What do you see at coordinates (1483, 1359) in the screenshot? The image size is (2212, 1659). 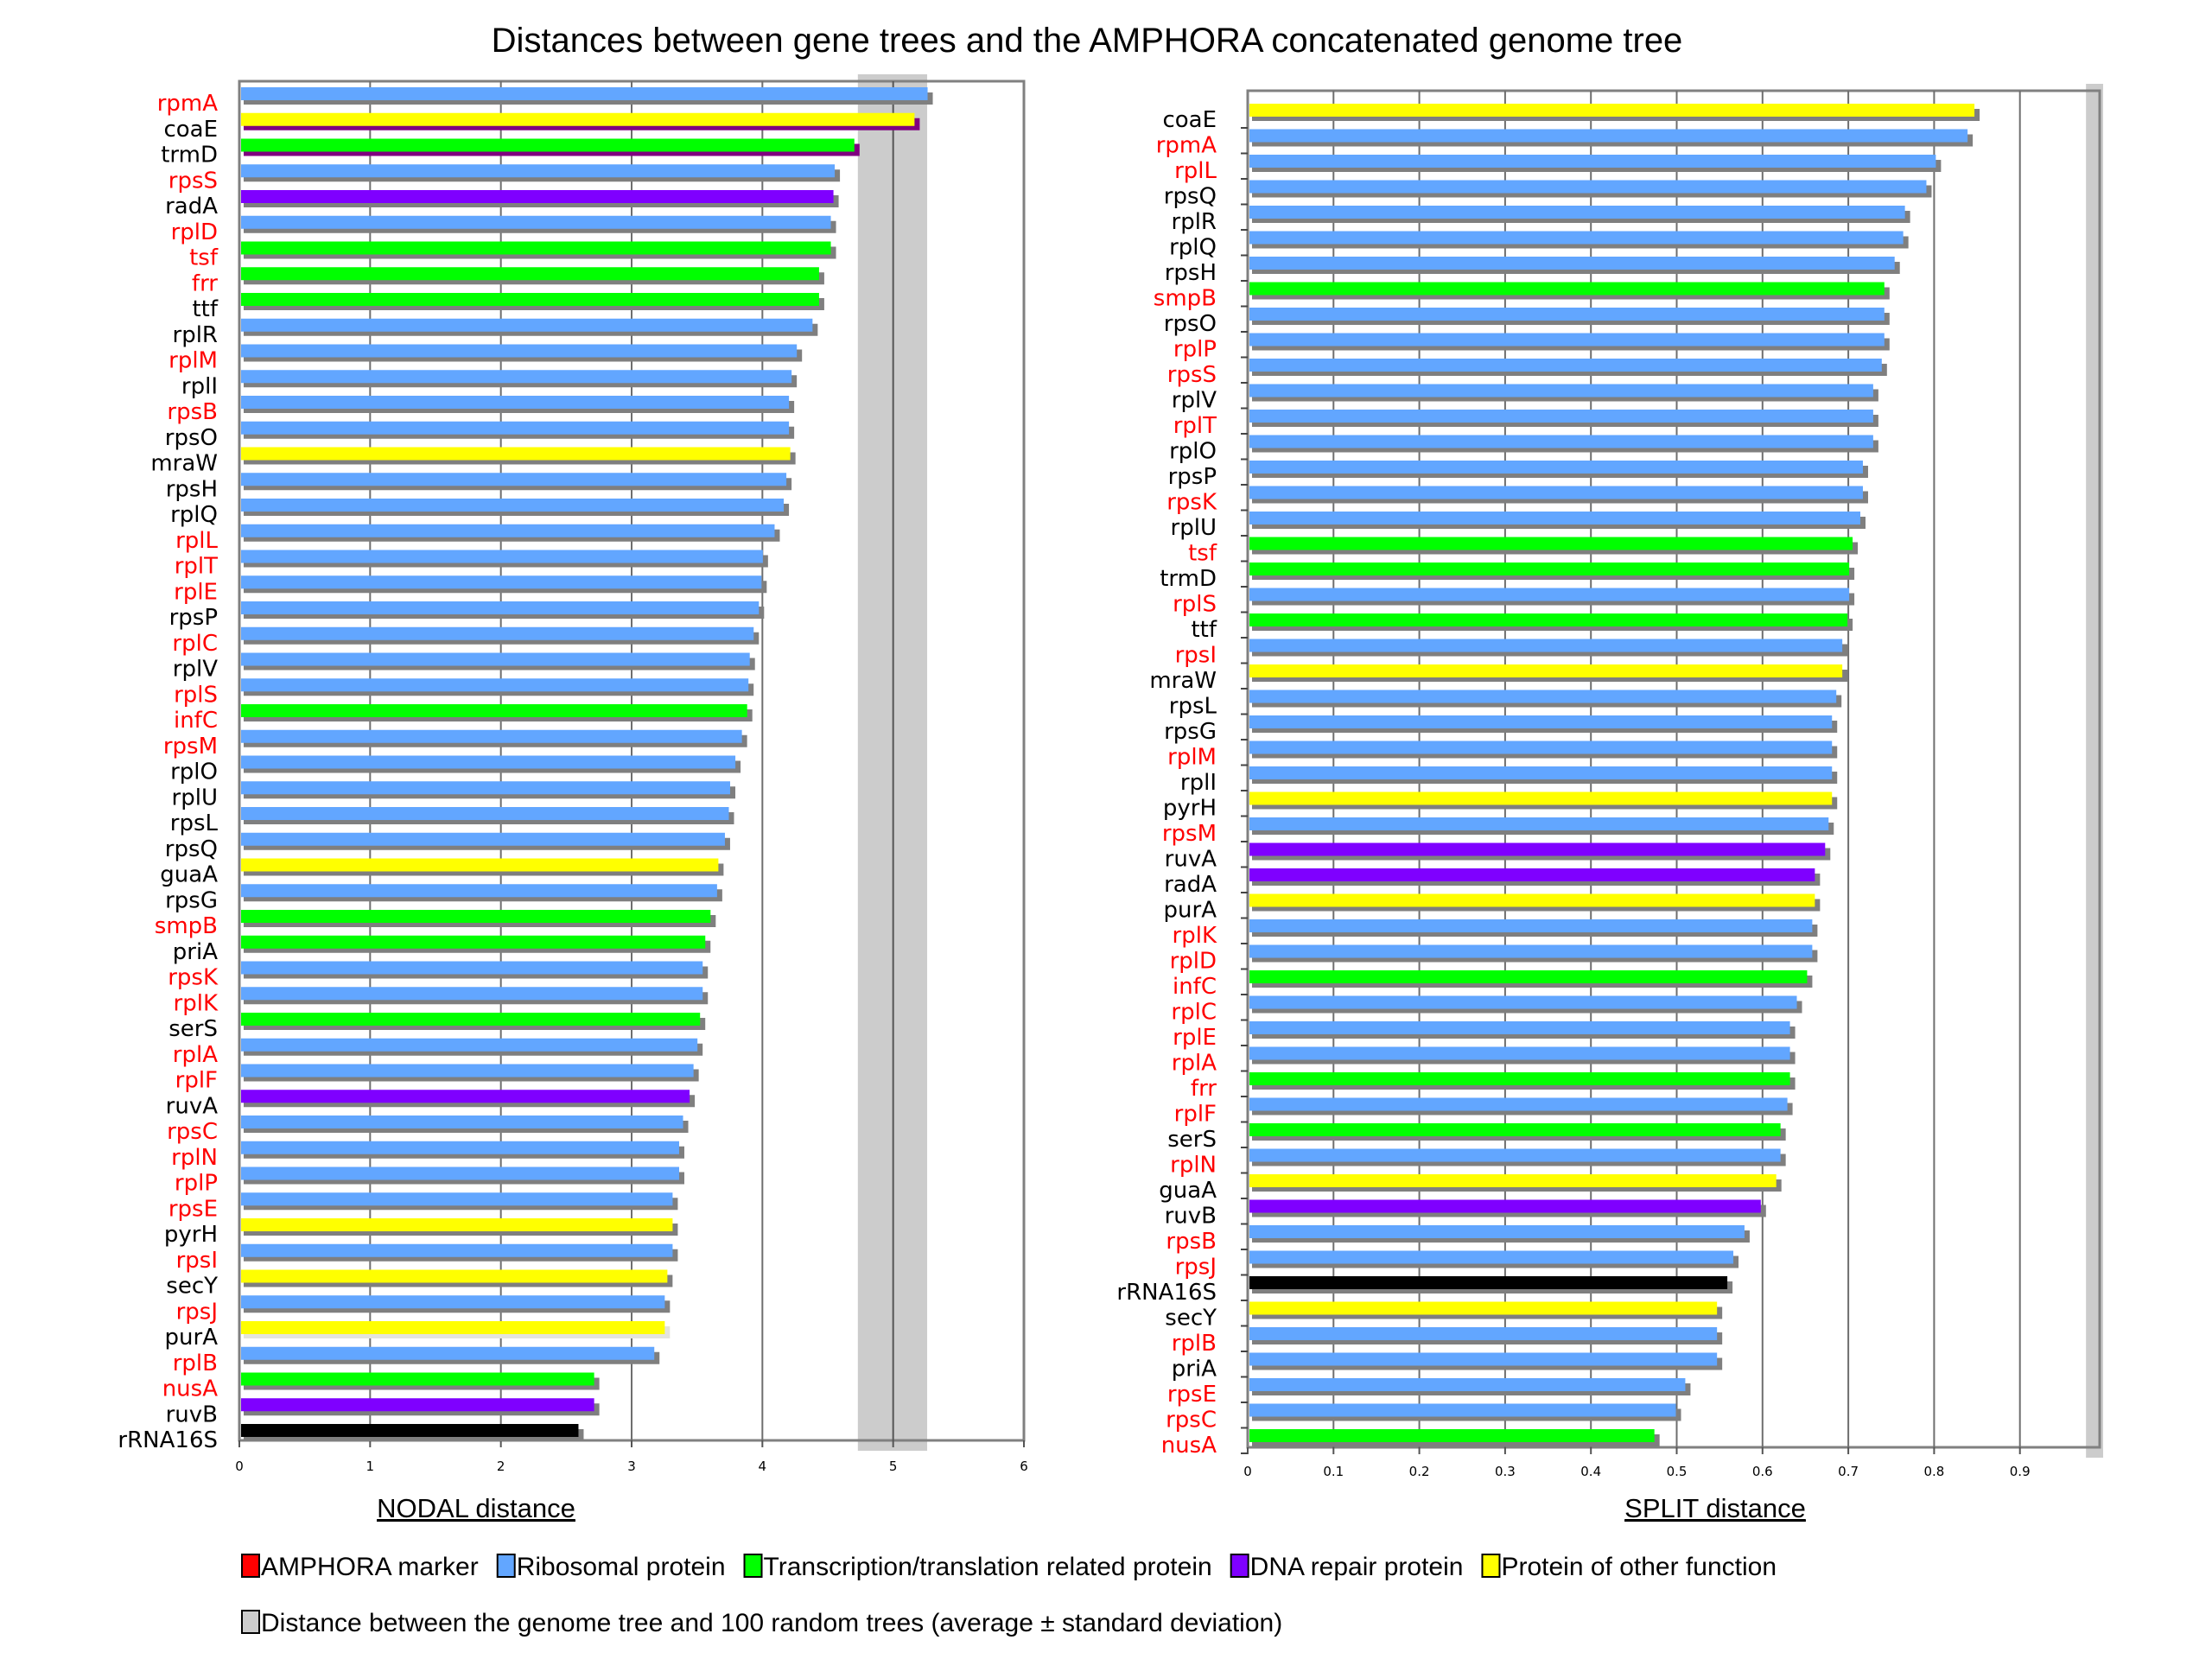 I see `bar-priA` at bounding box center [1483, 1359].